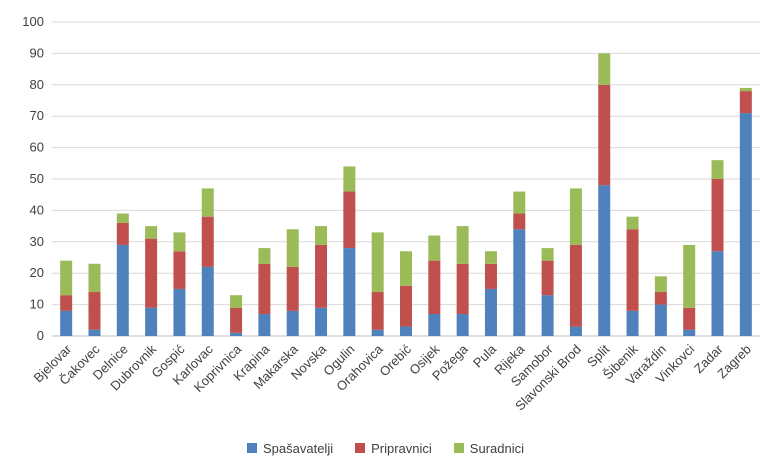 The height and width of the screenshot is (465, 771). I want to click on legend: Spašavatelji Pripravnici Suradnici, so click(385, 448).